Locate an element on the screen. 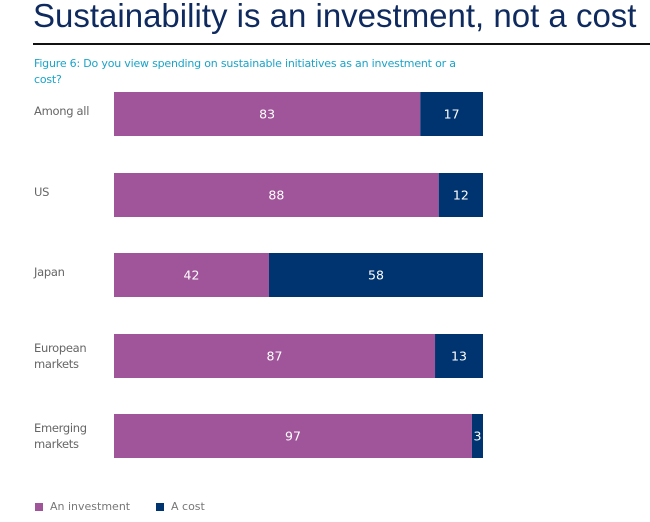 The width and height of the screenshot is (650, 522). category-label: Japan is located at coordinates (49, 272).